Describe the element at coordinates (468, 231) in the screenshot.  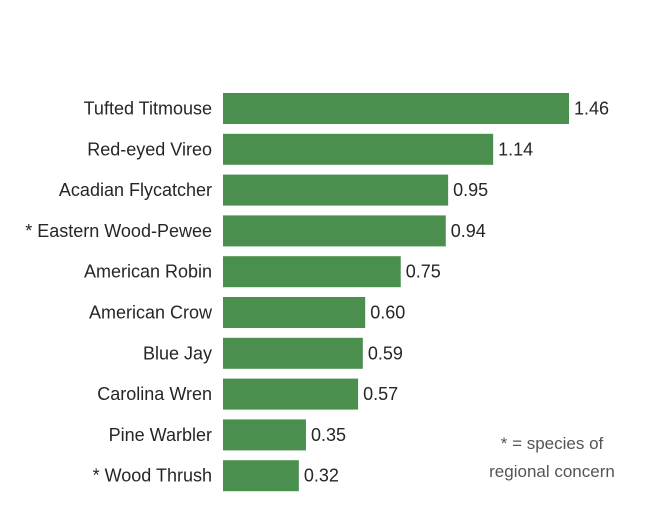
I see `value-label: 0.94` at that location.